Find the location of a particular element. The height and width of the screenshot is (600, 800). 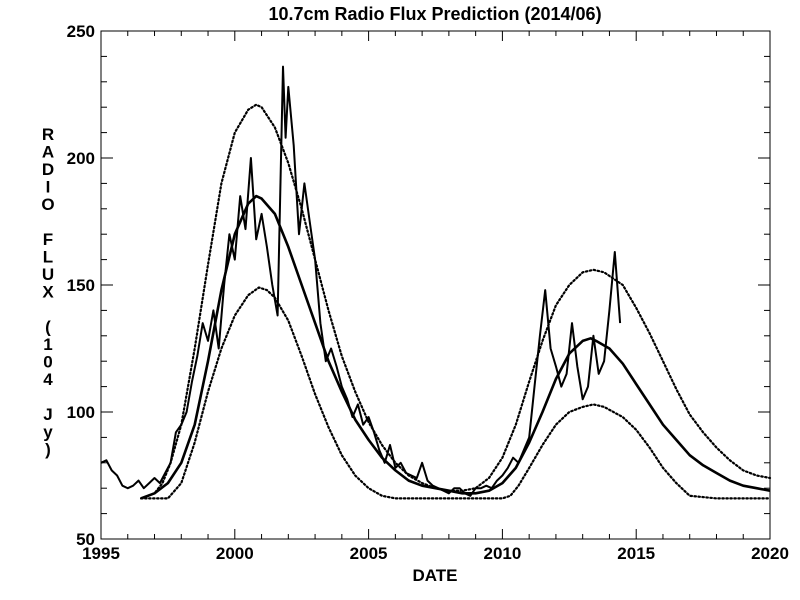

y-axis-label-char: y is located at coordinates (48, 432).